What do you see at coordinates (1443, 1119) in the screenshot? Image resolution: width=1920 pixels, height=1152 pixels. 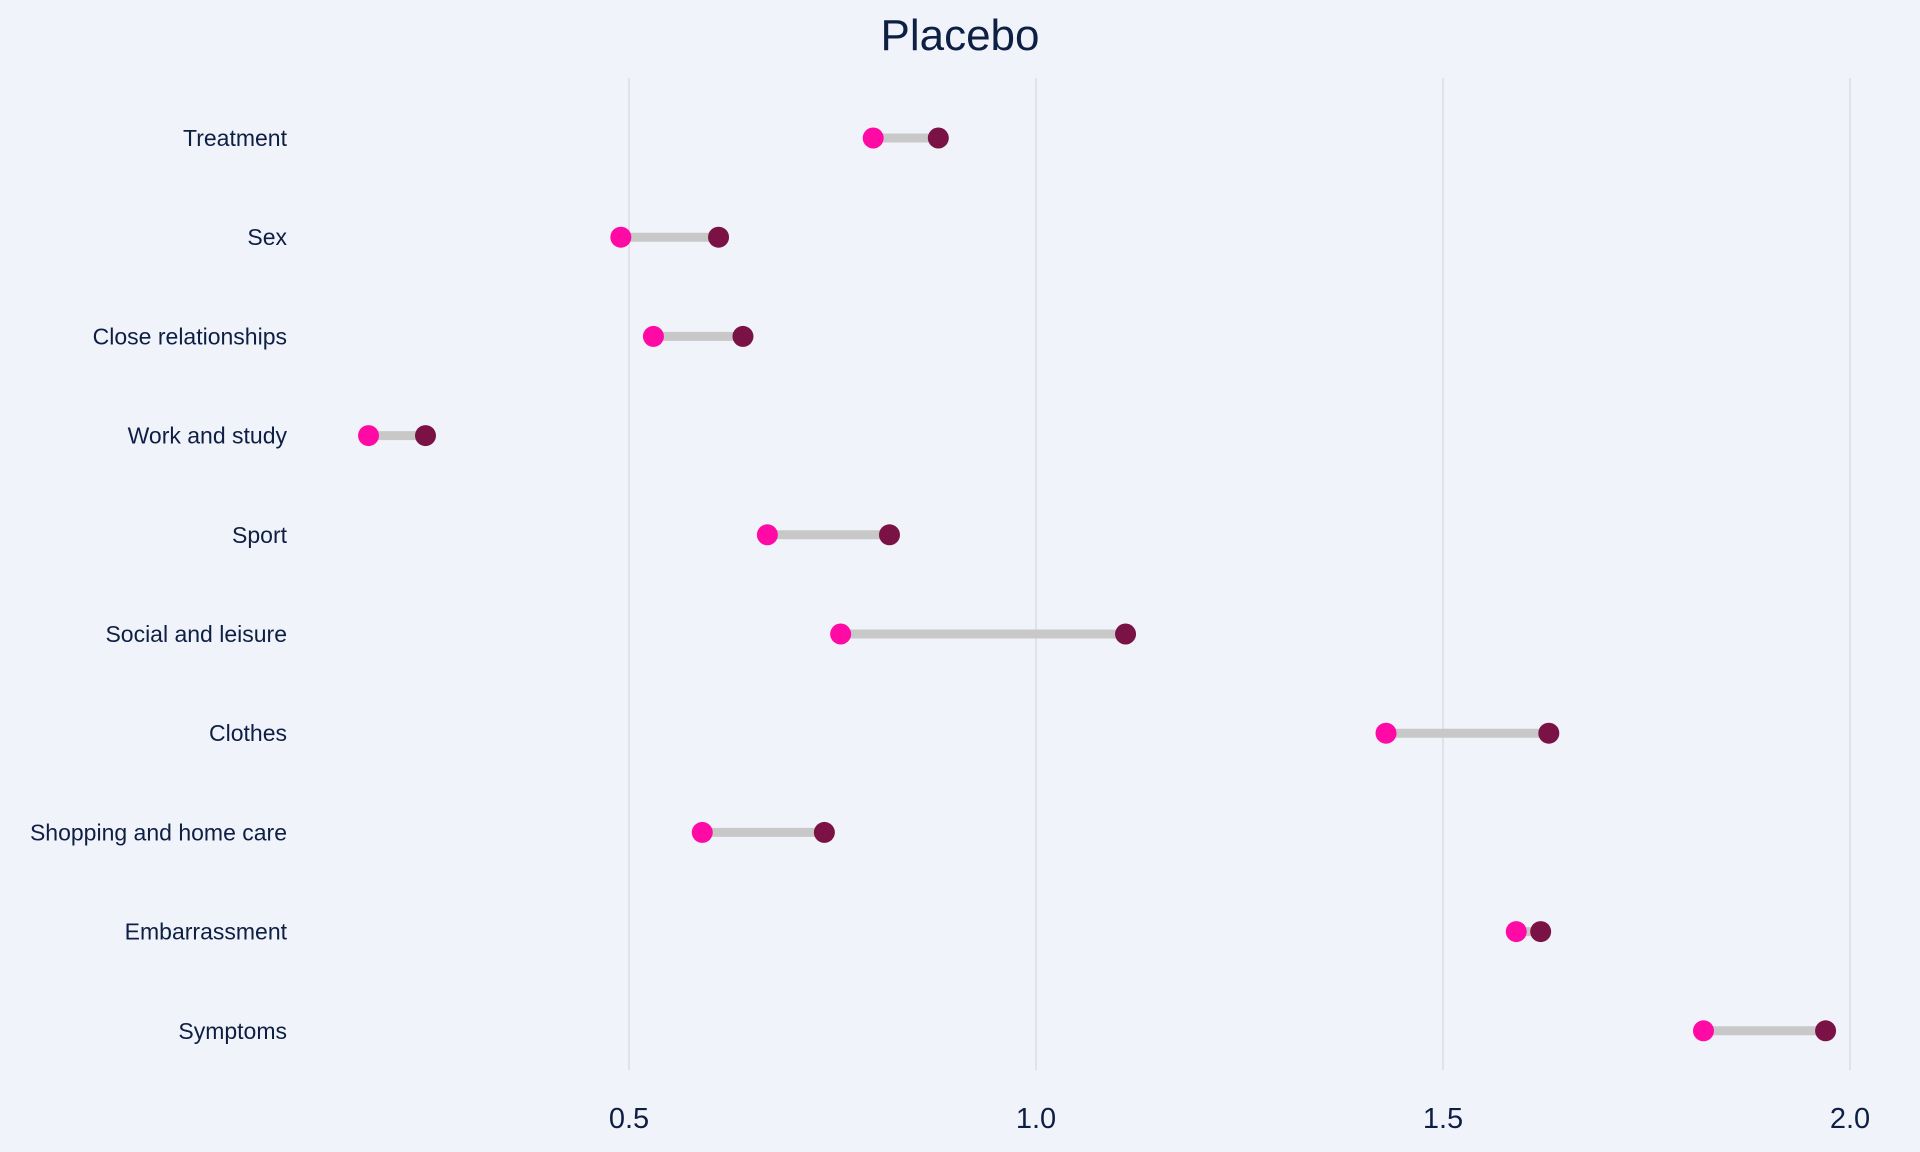 I see `x-tick-label: 1.5` at bounding box center [1443, 1119].